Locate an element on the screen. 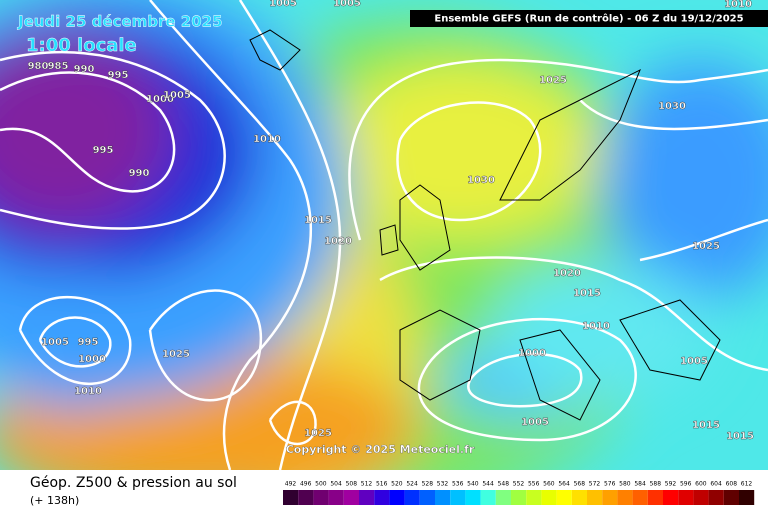 This screenshot has width=768, height=516. scale-label: 544 is located at coordinates (488, 484).